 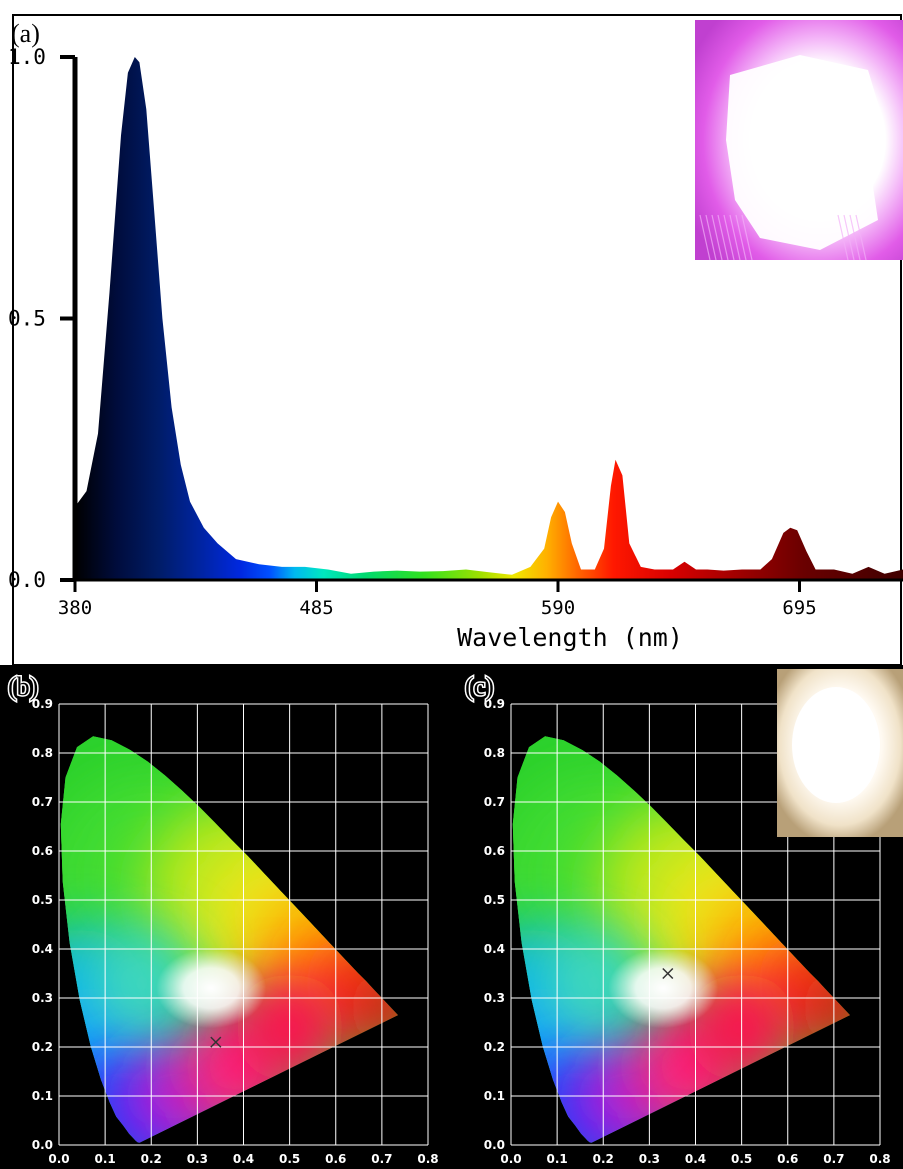 I want to click on cie-c-inset-photo, so click(x=840, y=753).